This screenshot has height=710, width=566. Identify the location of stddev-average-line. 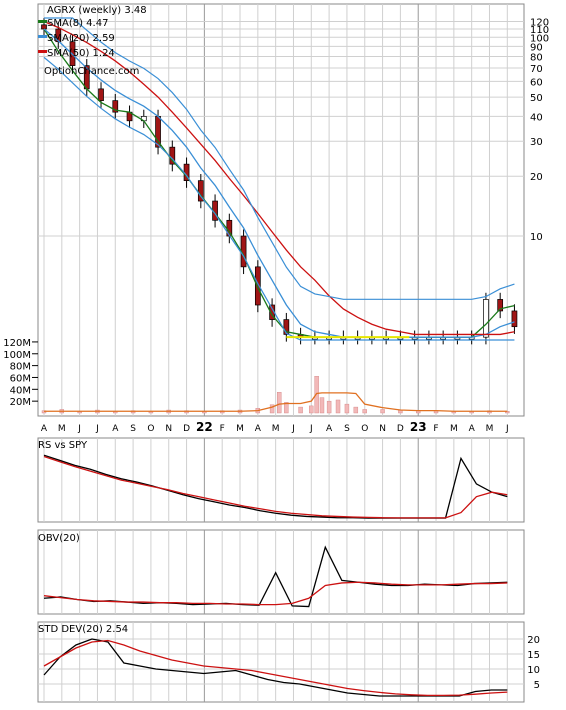
(275, 668).